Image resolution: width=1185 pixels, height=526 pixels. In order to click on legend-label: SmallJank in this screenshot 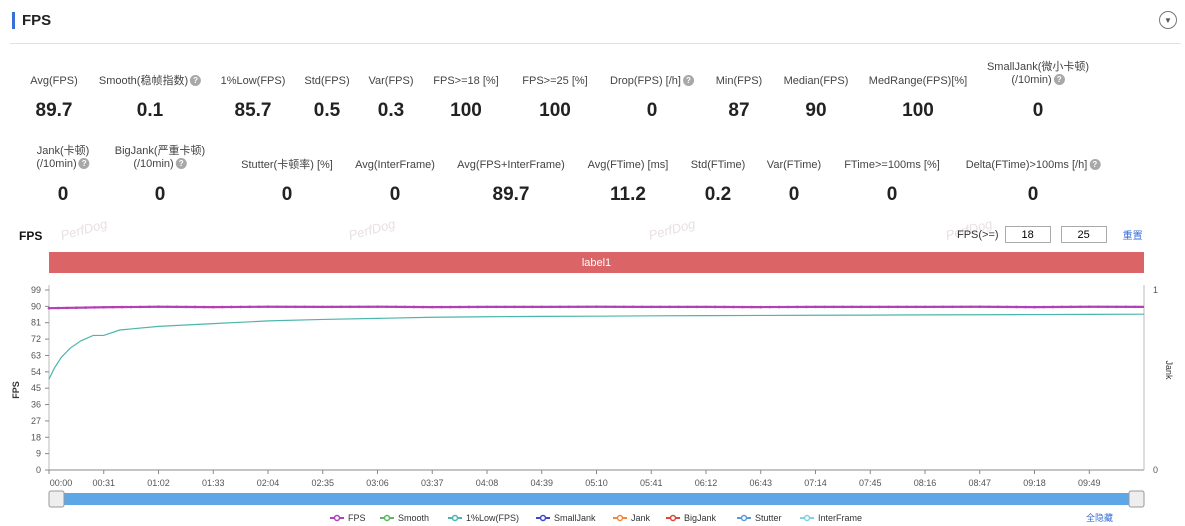, I will do `click(575, 518)`.